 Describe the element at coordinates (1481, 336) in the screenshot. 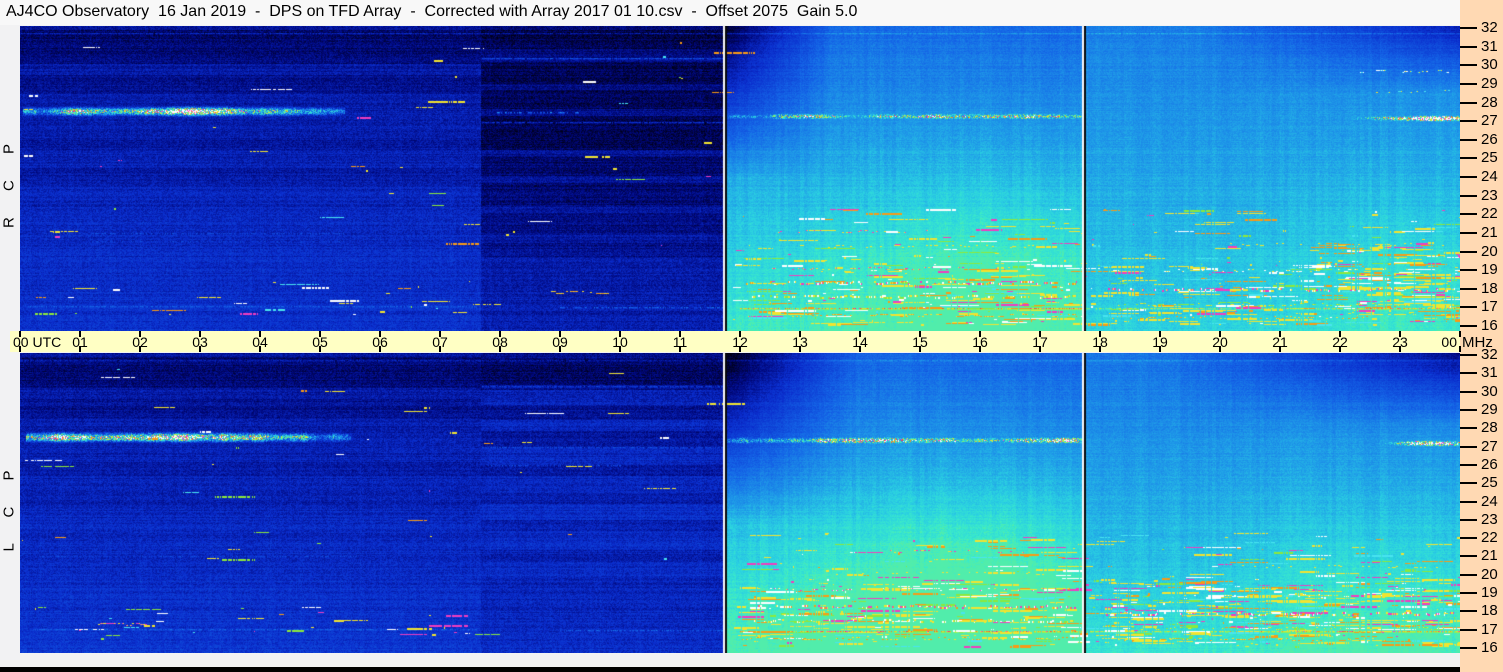

I see `frequency-scale-column` at that location.